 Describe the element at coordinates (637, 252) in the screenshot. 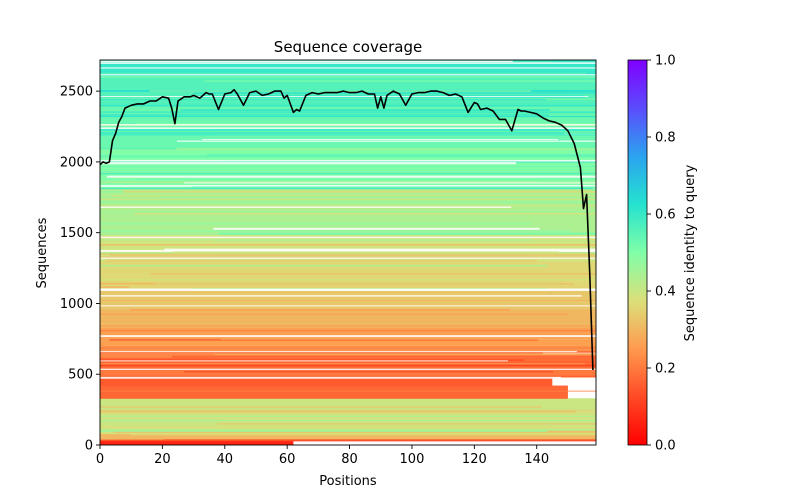

I see `colorbar` at that location.